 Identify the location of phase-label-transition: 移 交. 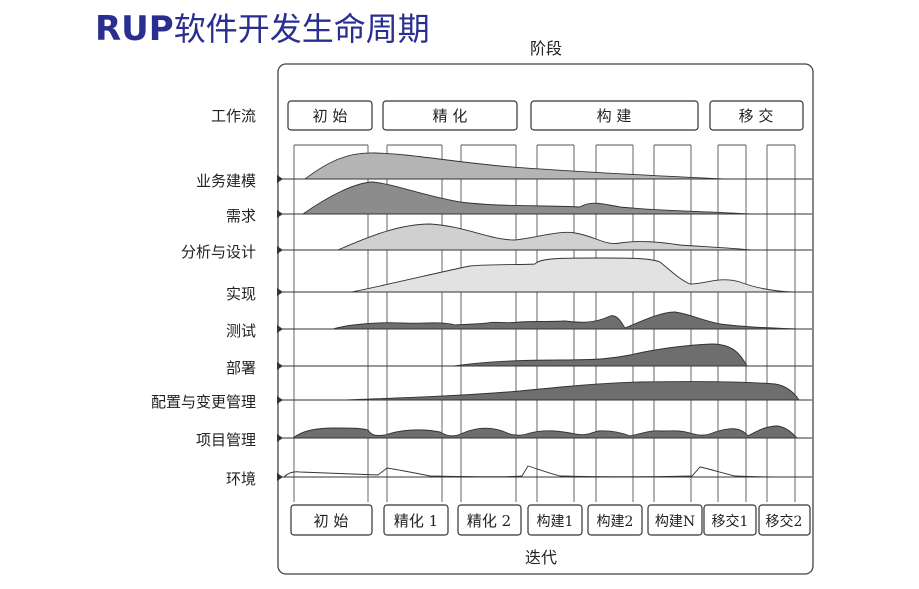
(756, 116).